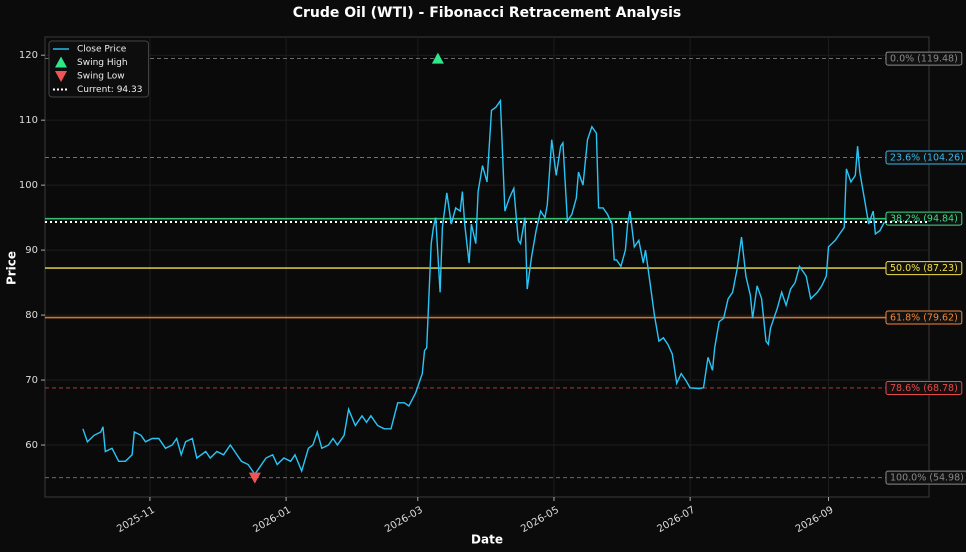 The image size is (966, 552). What do you see at coordinates (31, 445) in the screenshot?
I see `y-tick-label: 60` at bounding box center [31, 445].